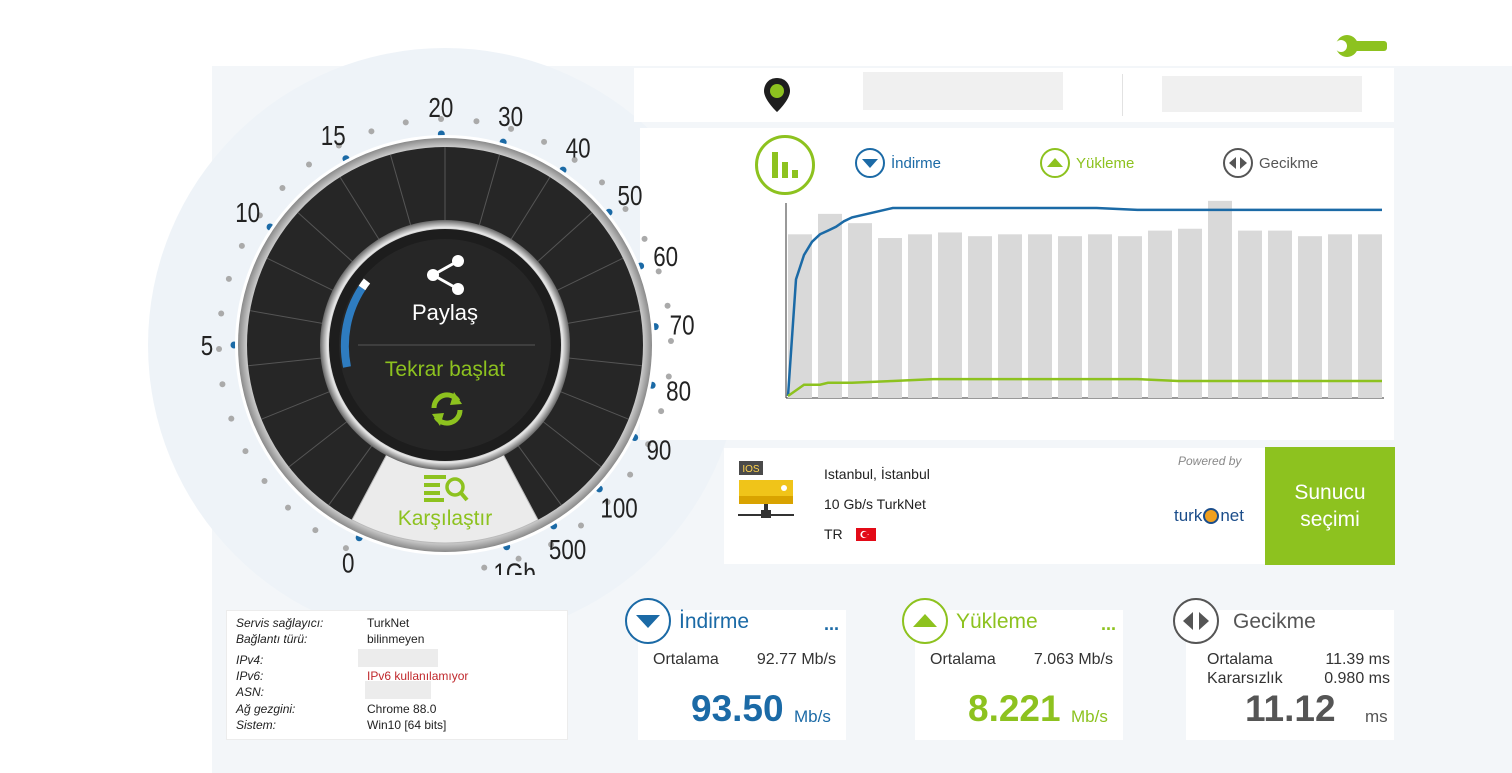 This screenshot has width=1512, height=773. I want to click on info-value: bilinmeyen, so click(396, 639).